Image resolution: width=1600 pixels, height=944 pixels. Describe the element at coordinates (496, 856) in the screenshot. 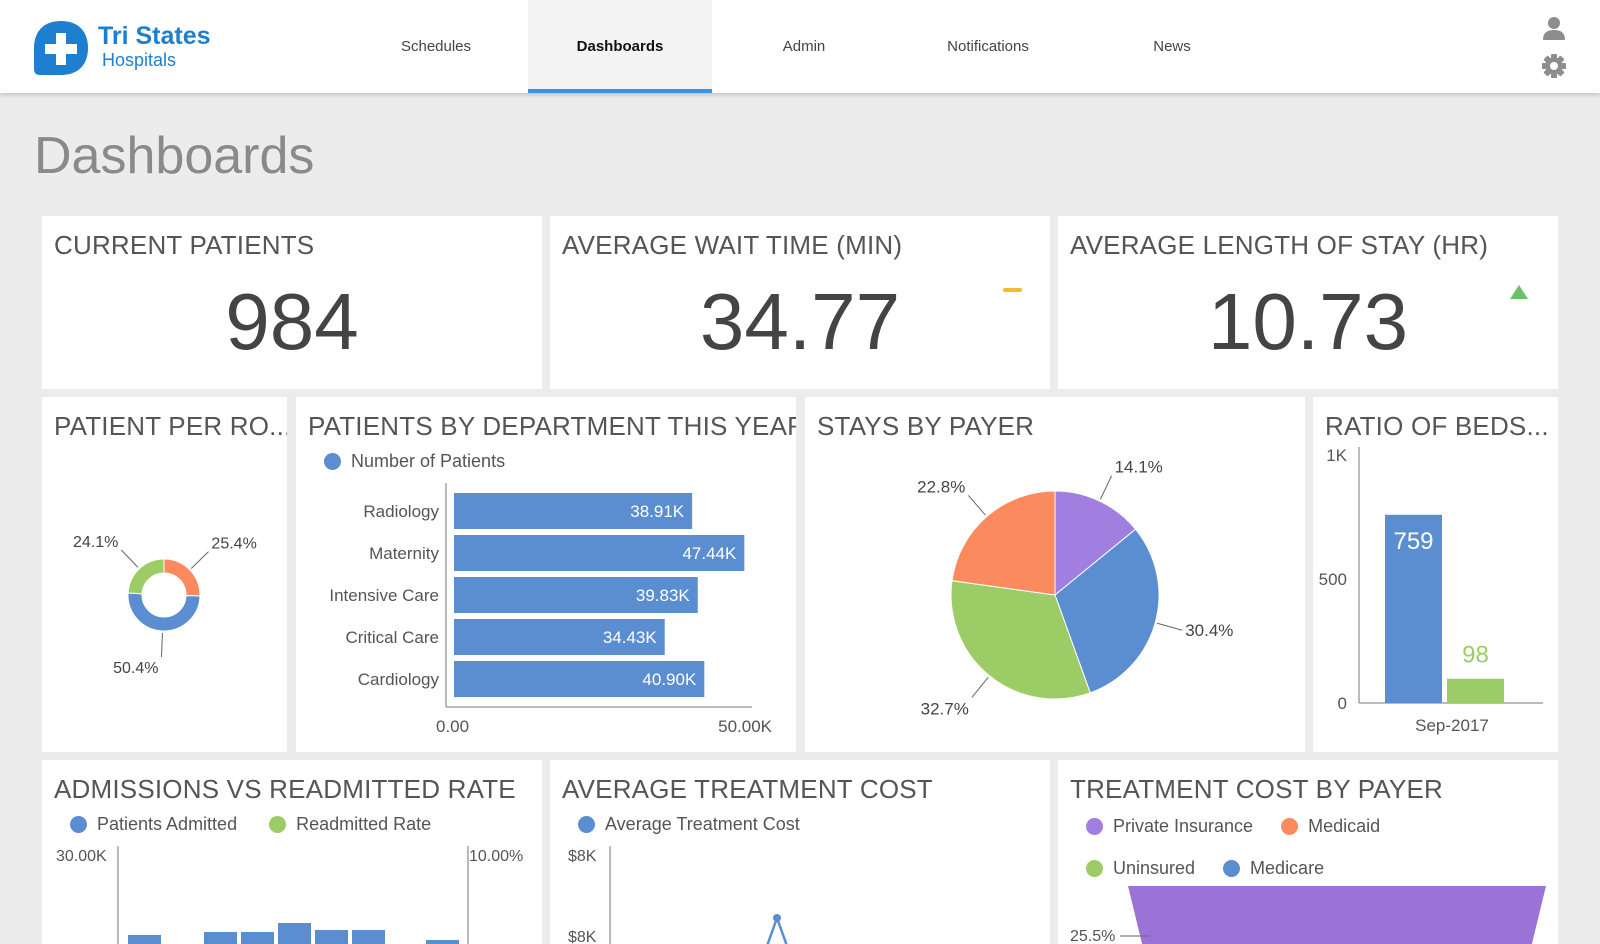

I see `y-right-tick-label: 10.00%` at that location.